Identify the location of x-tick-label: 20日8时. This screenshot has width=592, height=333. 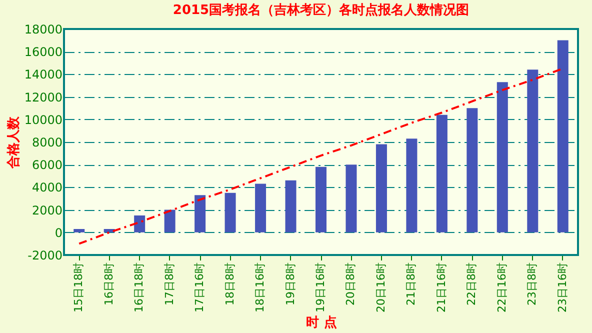
(351, 284).